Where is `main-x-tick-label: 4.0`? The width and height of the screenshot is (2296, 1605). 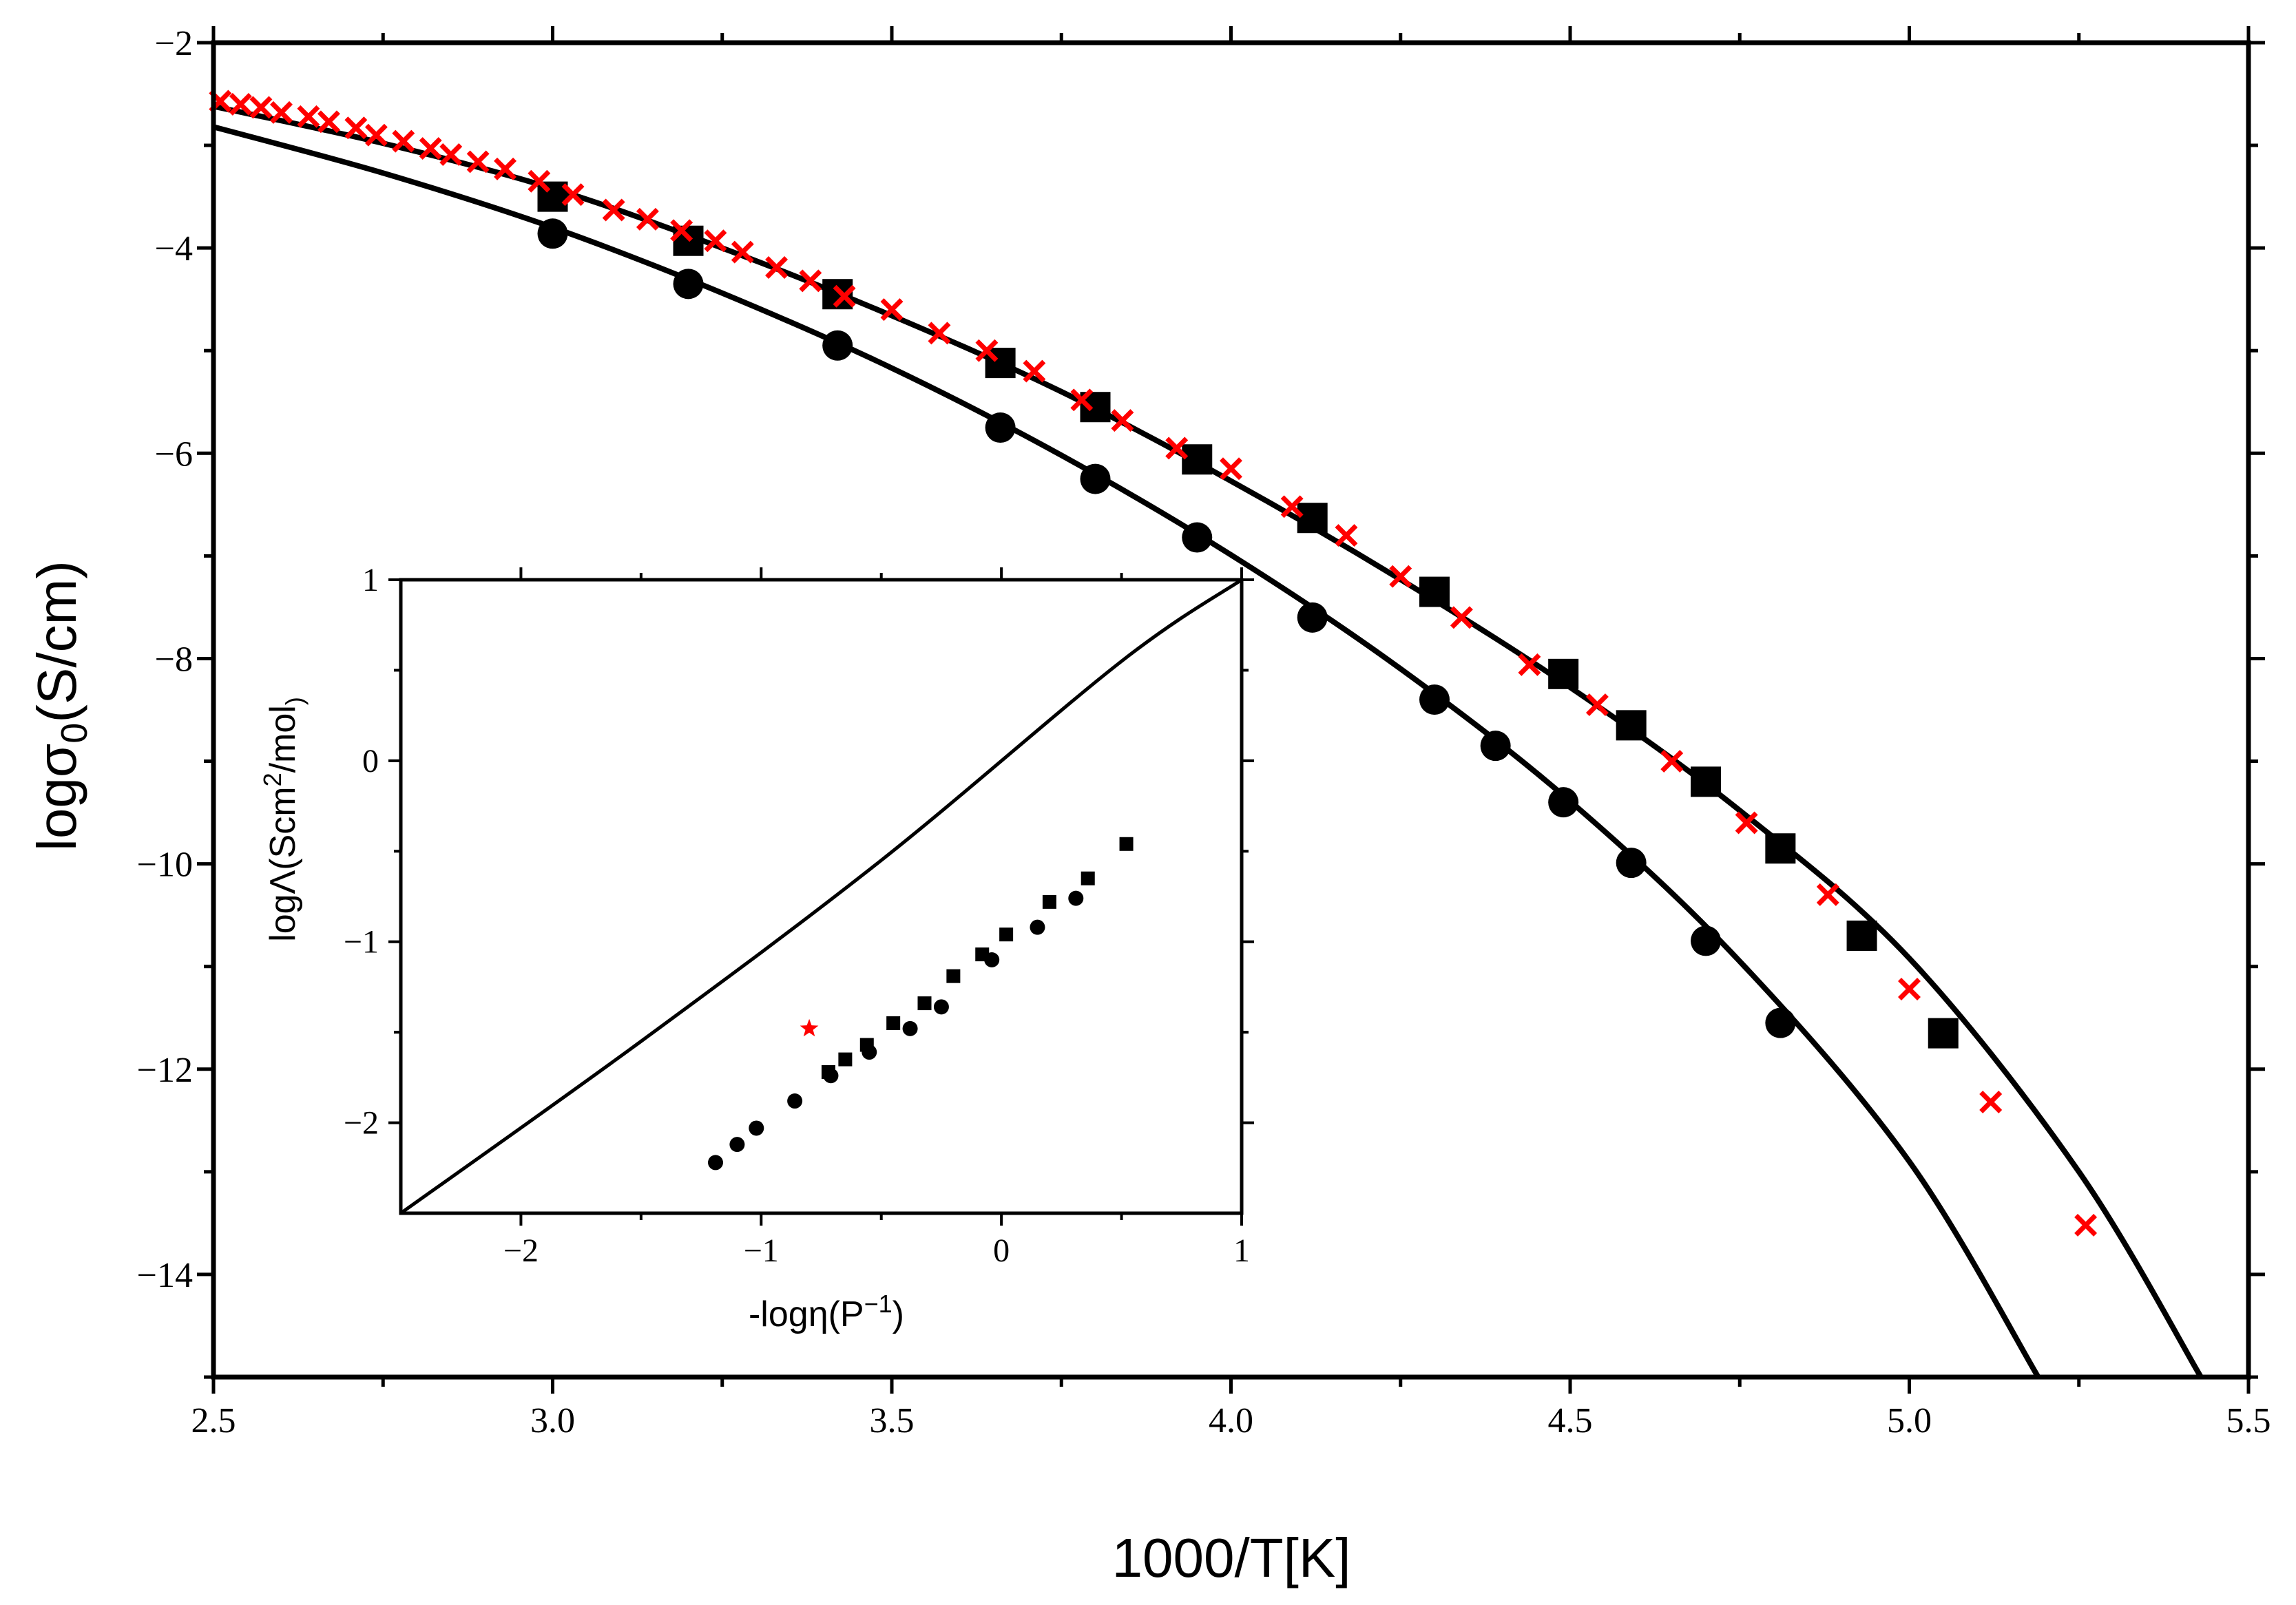
main-x-tick-label: 4.0 is located at coordinates (1231, 1420).